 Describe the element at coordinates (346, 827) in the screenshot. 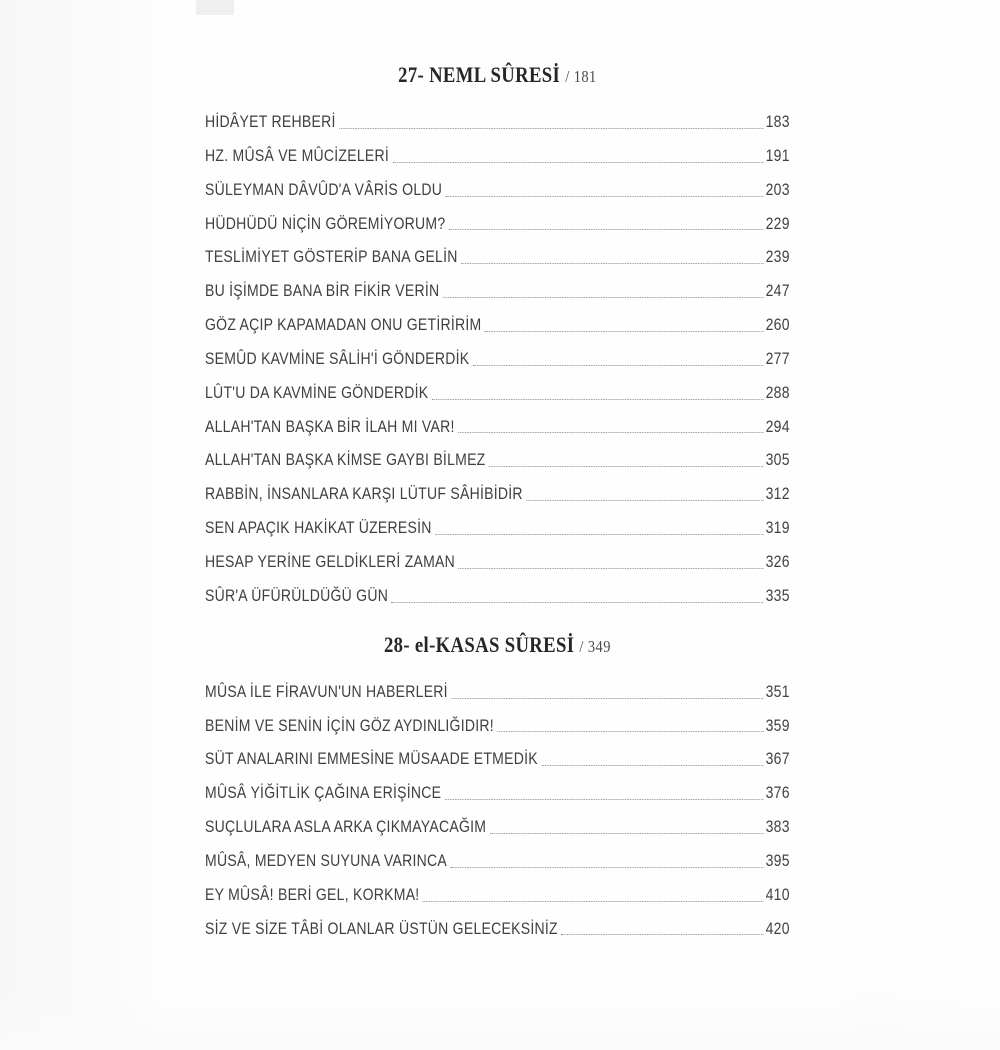

I see `toc-entry-title: SUÇLULARA ASLA ARKA ÇIKMAYACAĞIM` at that location.